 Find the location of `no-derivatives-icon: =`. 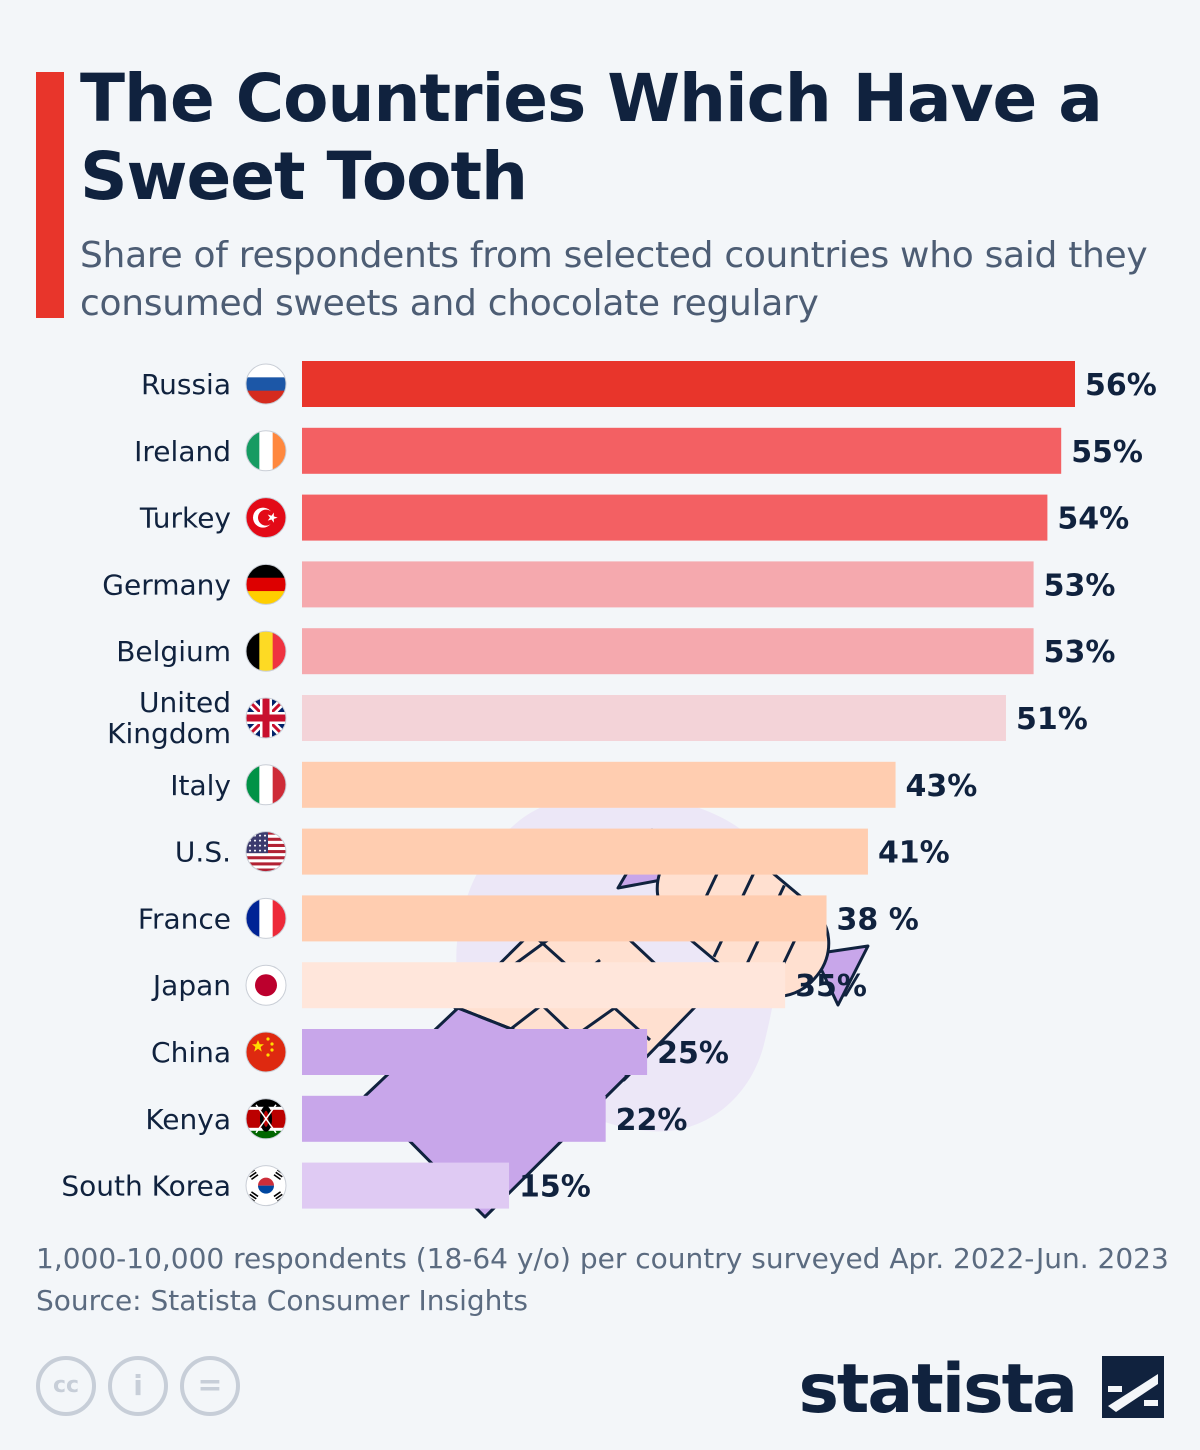

no-derivatives-icon: = is located at coordinates (210, 1386).